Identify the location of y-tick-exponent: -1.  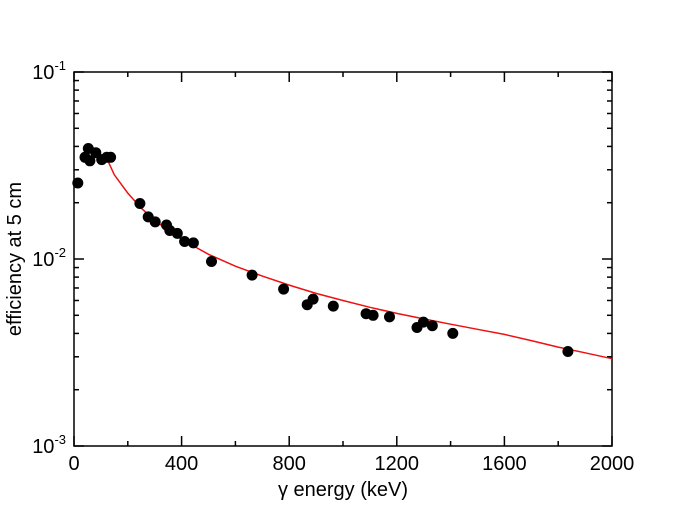
(60, 65).